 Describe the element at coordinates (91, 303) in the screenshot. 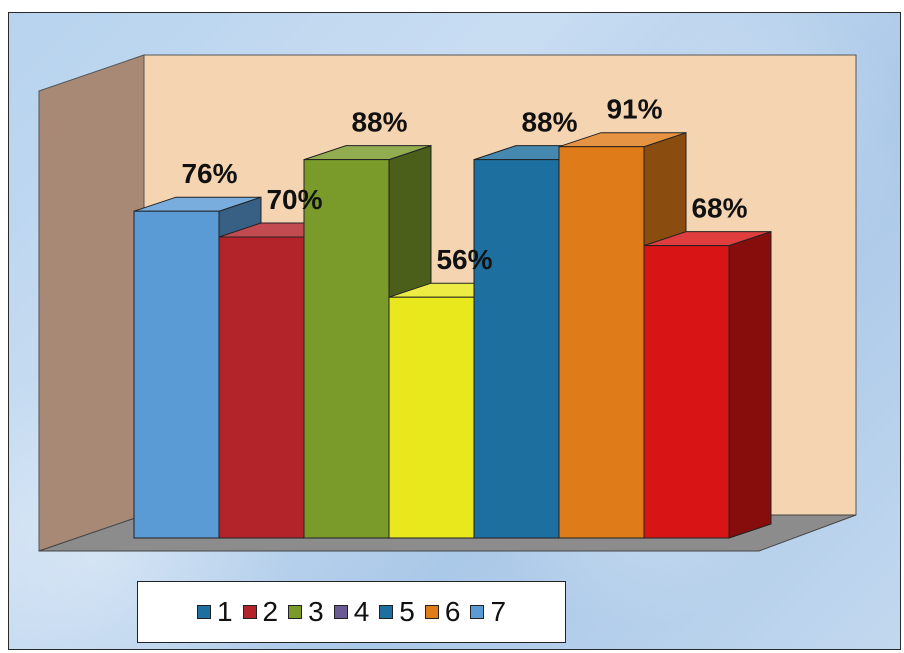

I see `side-wall` at that location.